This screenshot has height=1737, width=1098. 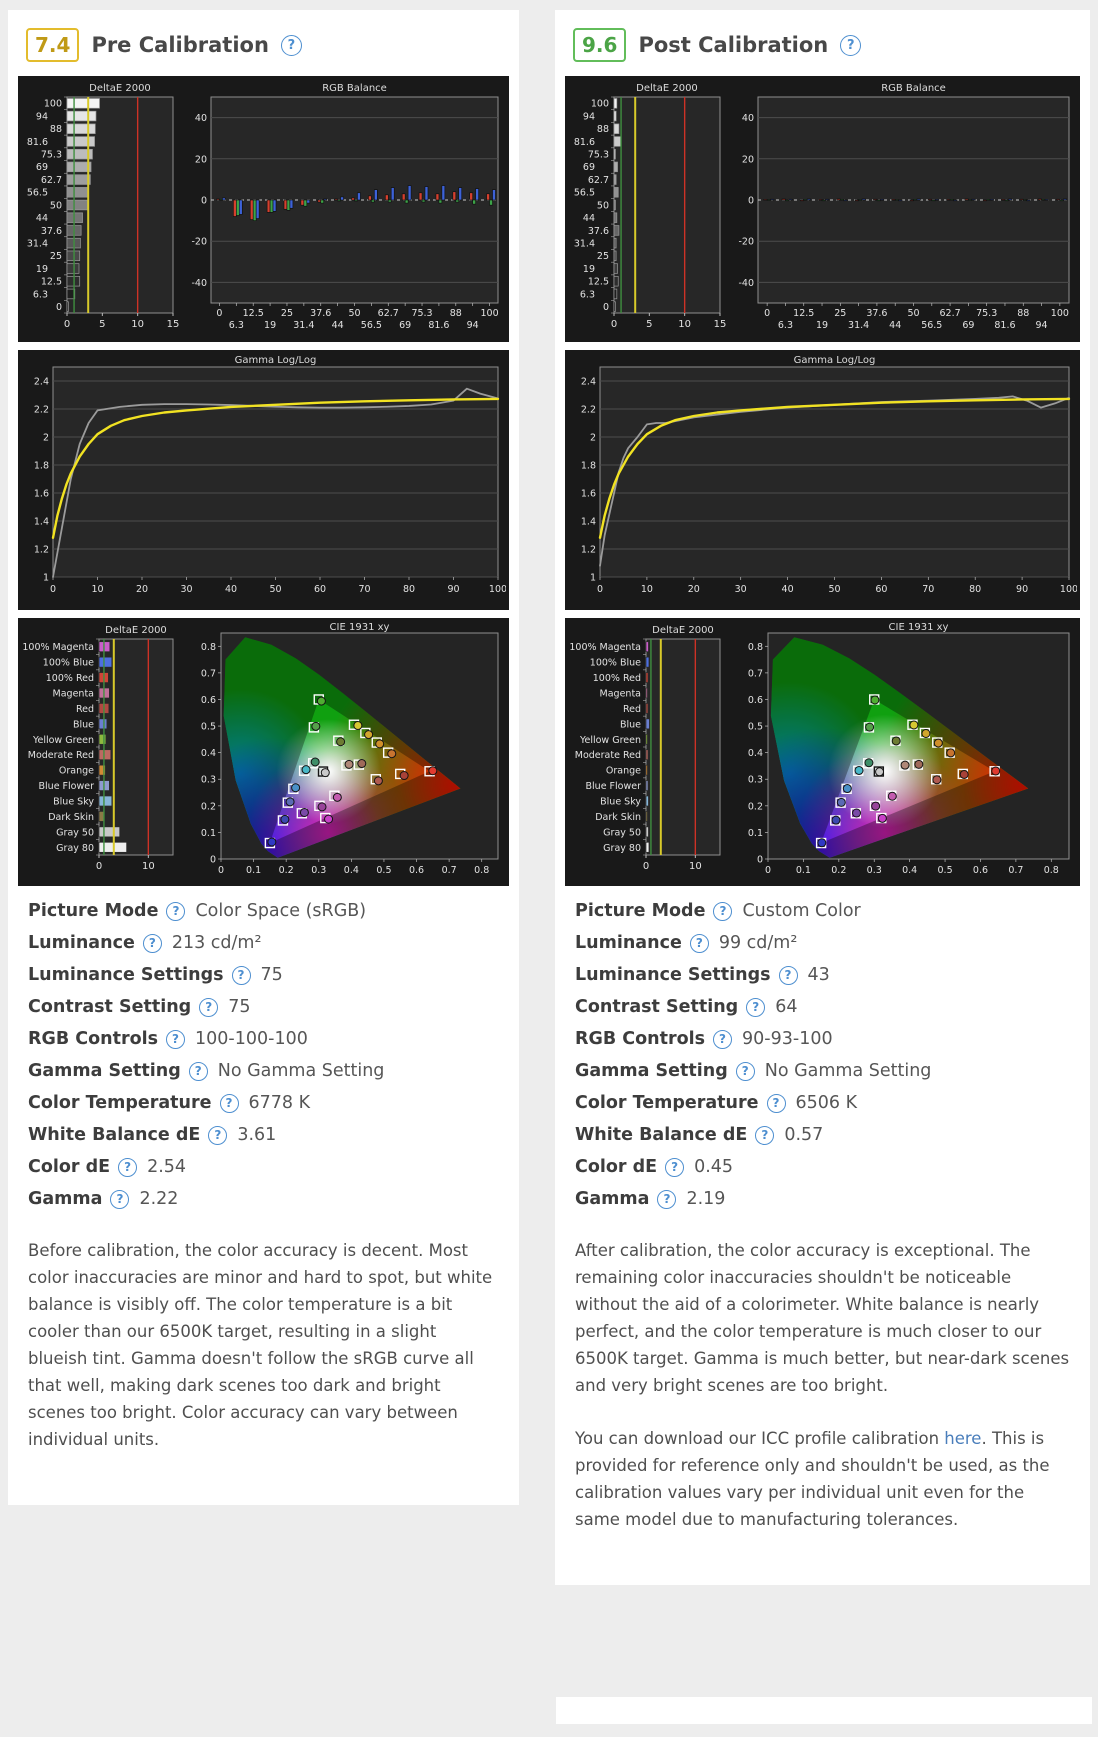 What do you see at coordinates (632, 709) in the screenshot?
I see `svg-text: Red` at bounding box center [632, 709].